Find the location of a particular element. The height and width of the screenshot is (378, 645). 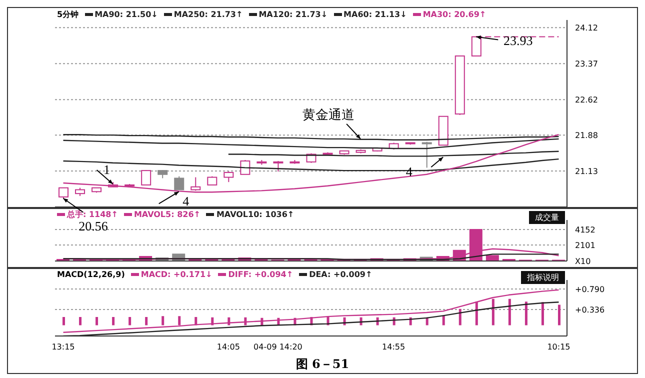

annotation: 1 is located at coordinates (107, 169).